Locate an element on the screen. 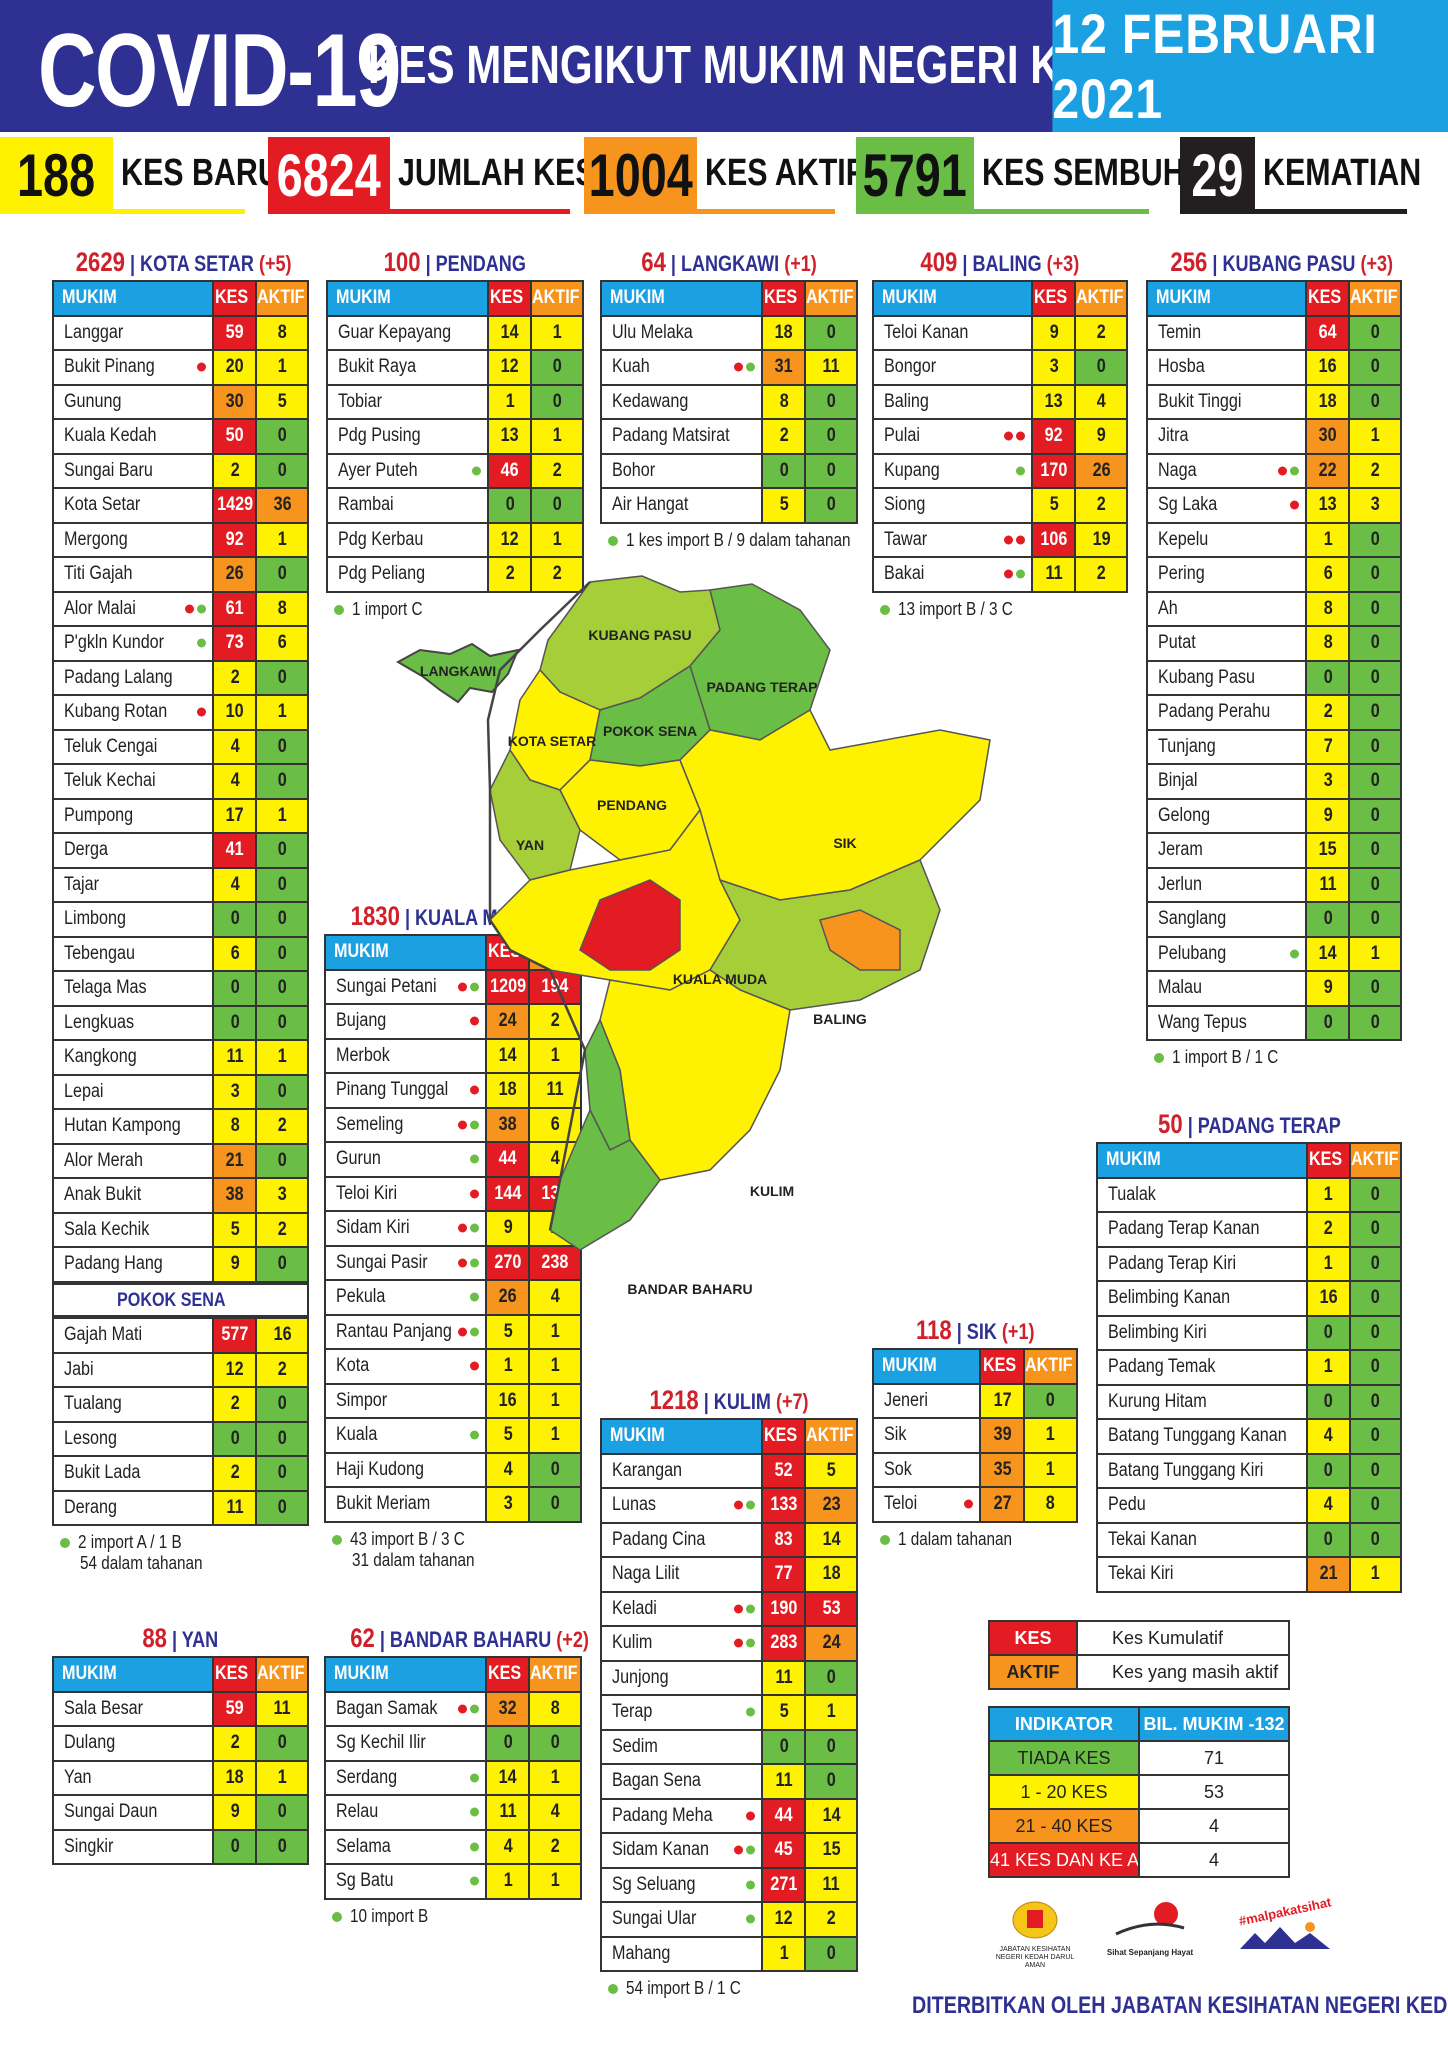  mukim-row-bukit-pinang: Bukit Pinang 20 1 is located at coordinates (180, 367).